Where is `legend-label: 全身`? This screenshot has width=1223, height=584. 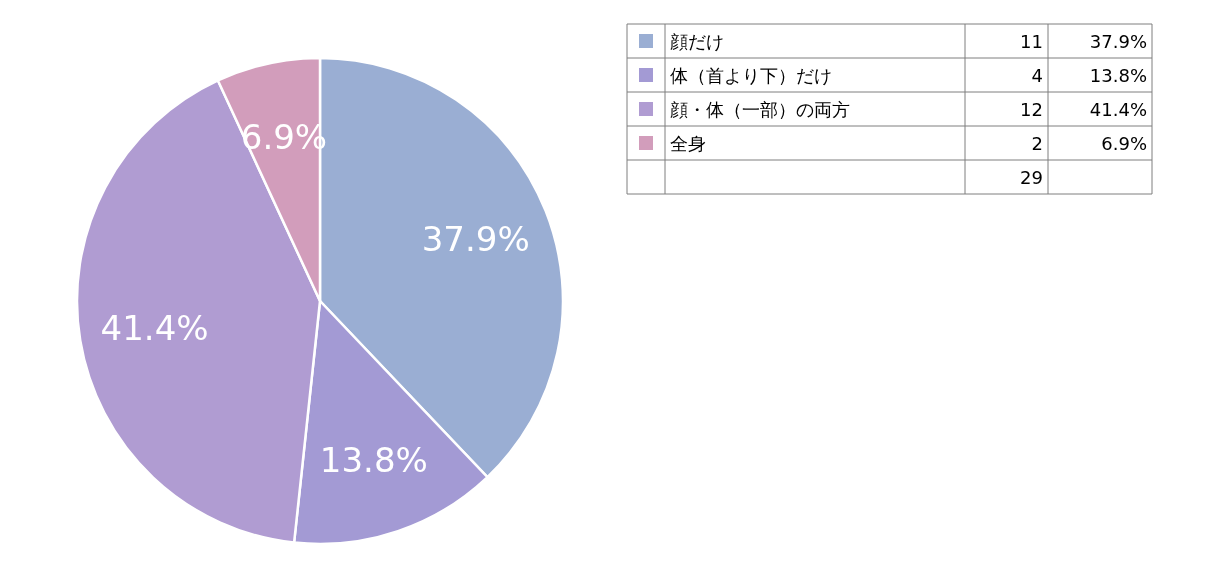
legend-label: 全身 is located at coordinates (688, 143).